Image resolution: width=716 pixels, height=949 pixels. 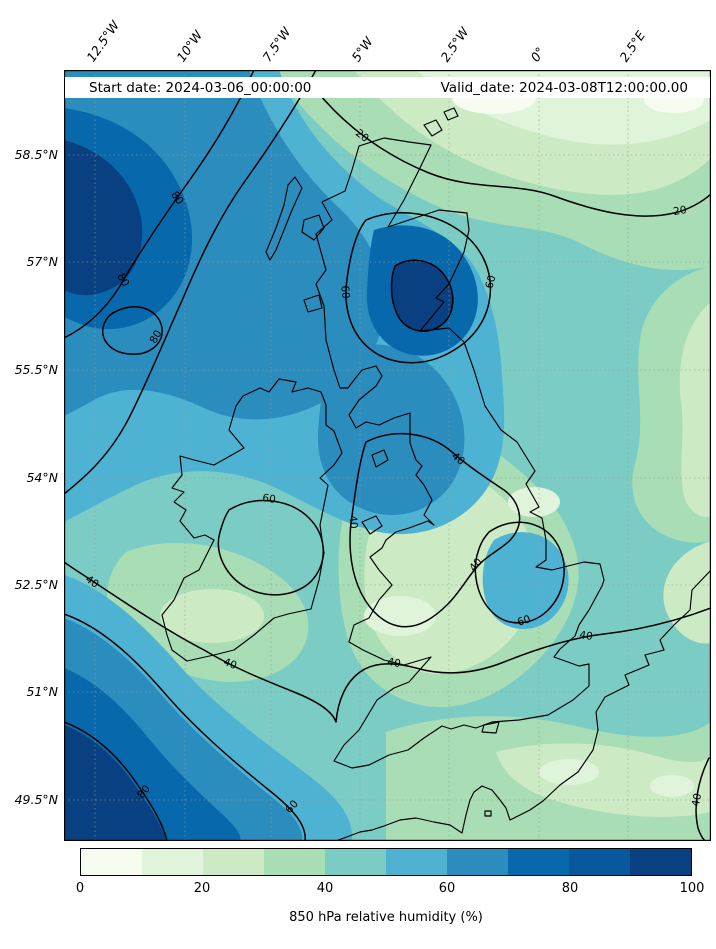 I want to click on colorbar-tick-label: 100, so click(x=692, y=888).